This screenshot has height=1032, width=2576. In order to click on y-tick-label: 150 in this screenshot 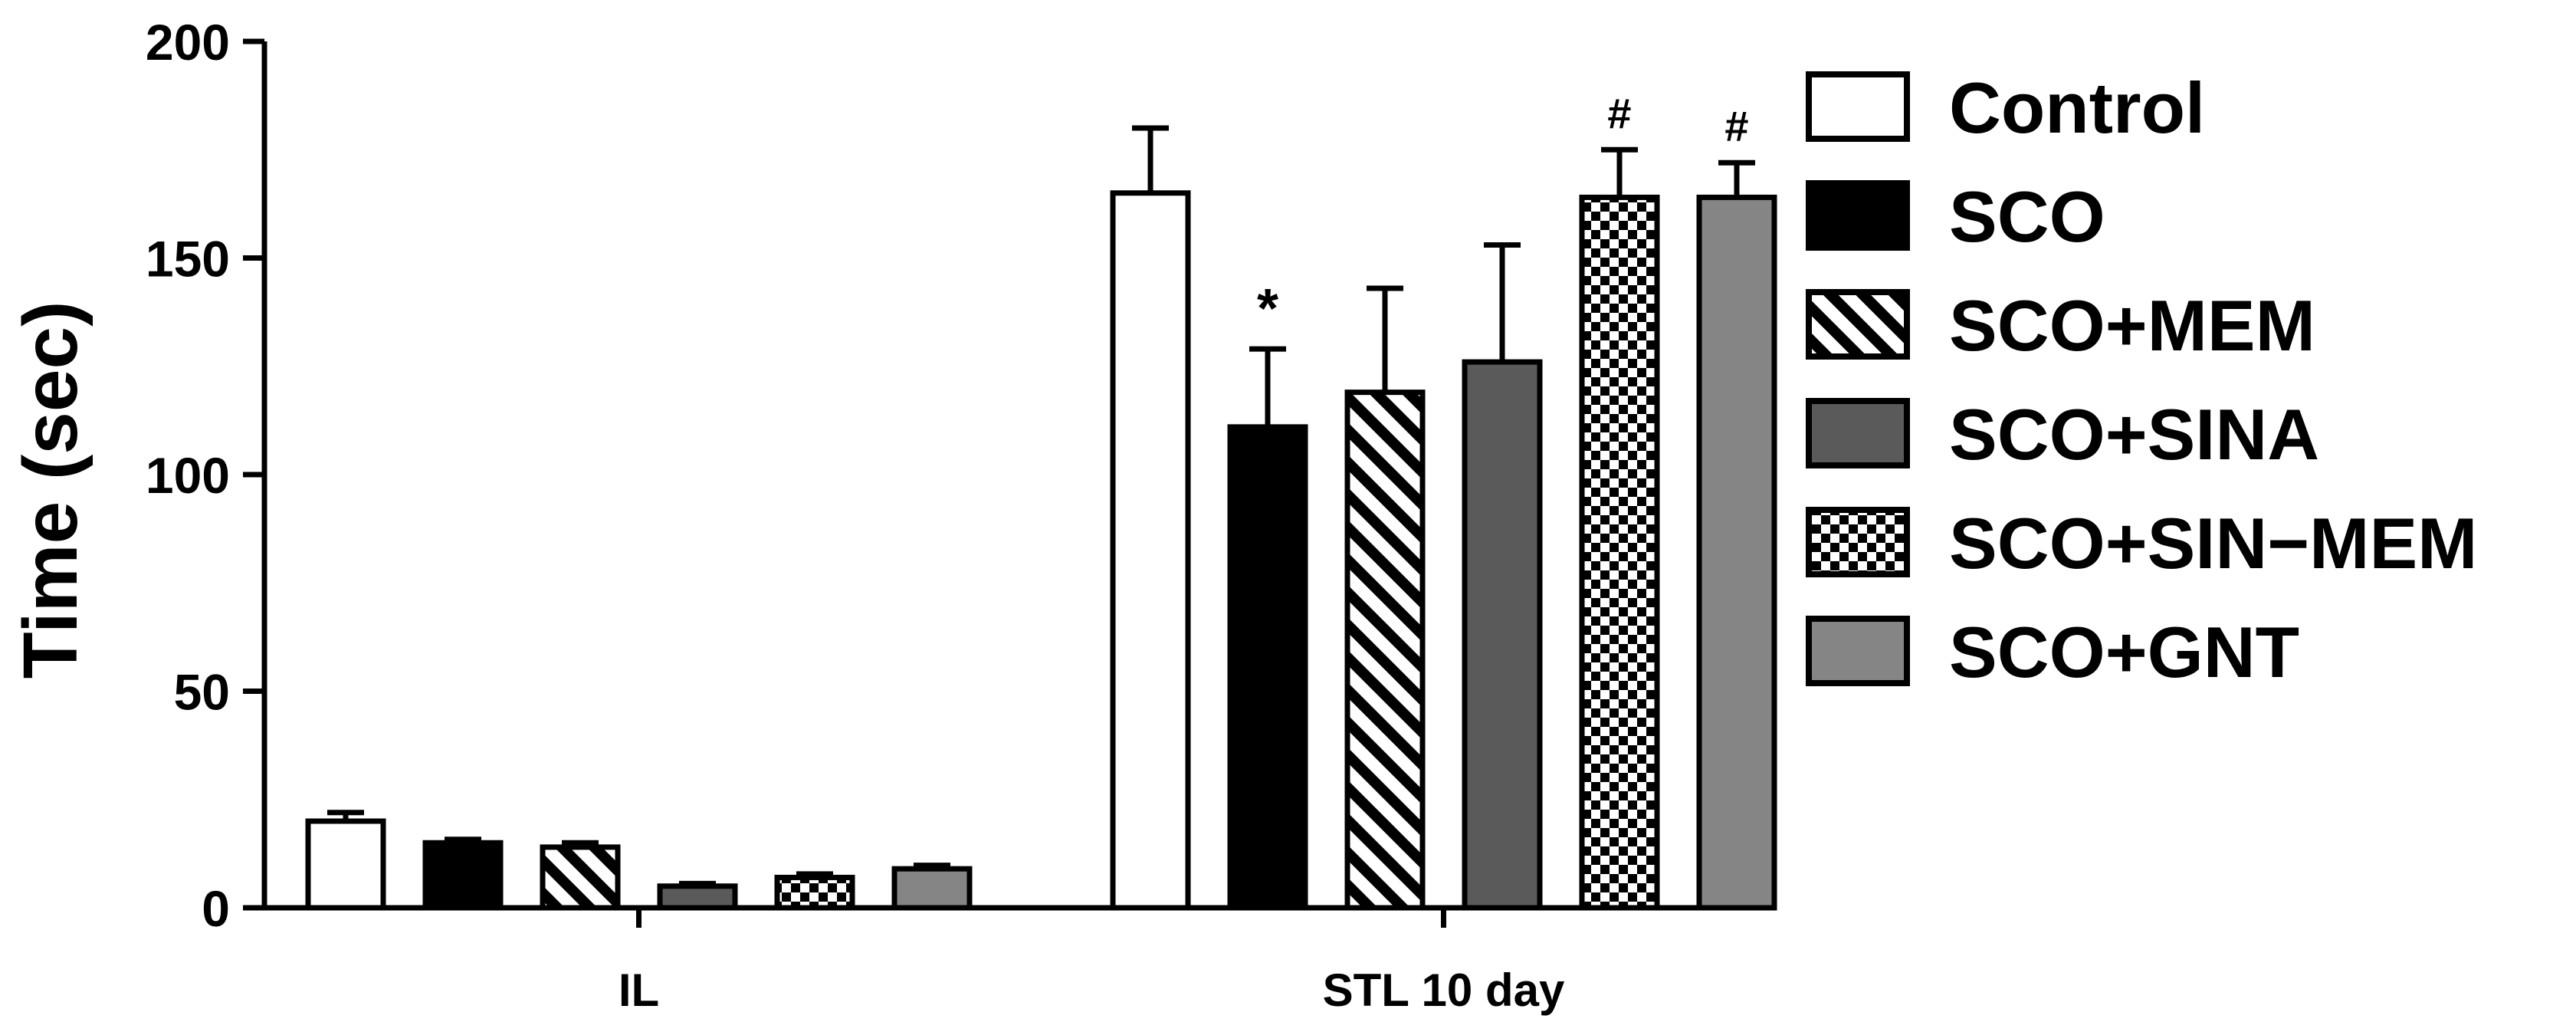, I will do `click(188, 260)`.